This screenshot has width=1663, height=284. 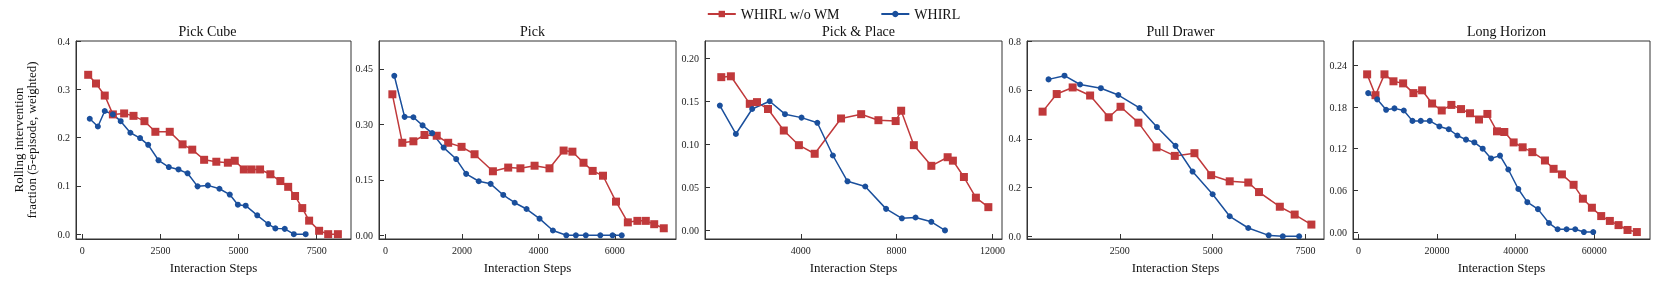 What do you see at coordinates (364, 180) in the screenshot?
I see `y-tick-label: 0.15` at bounding box center [364, 180].